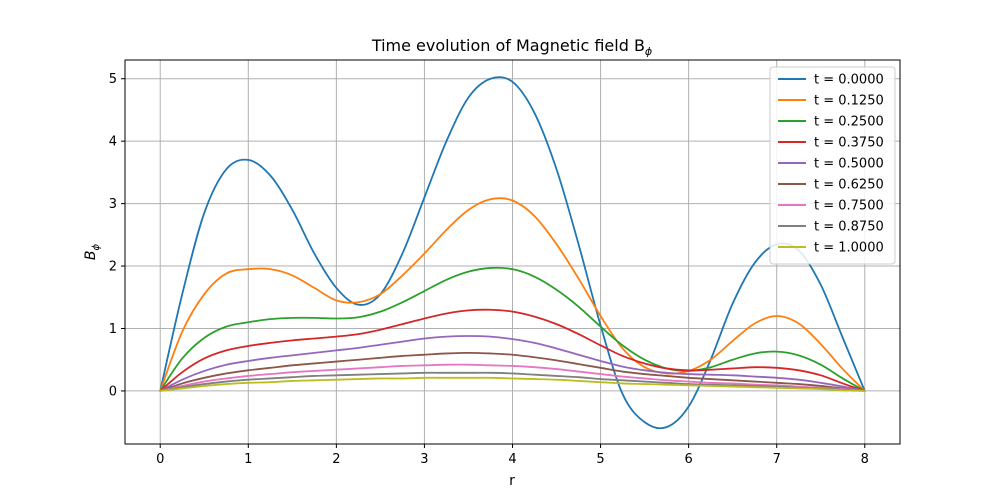 This screenshot has height=500, width=1000. I want to click on y-tick-label: 1, so click(113, 329).